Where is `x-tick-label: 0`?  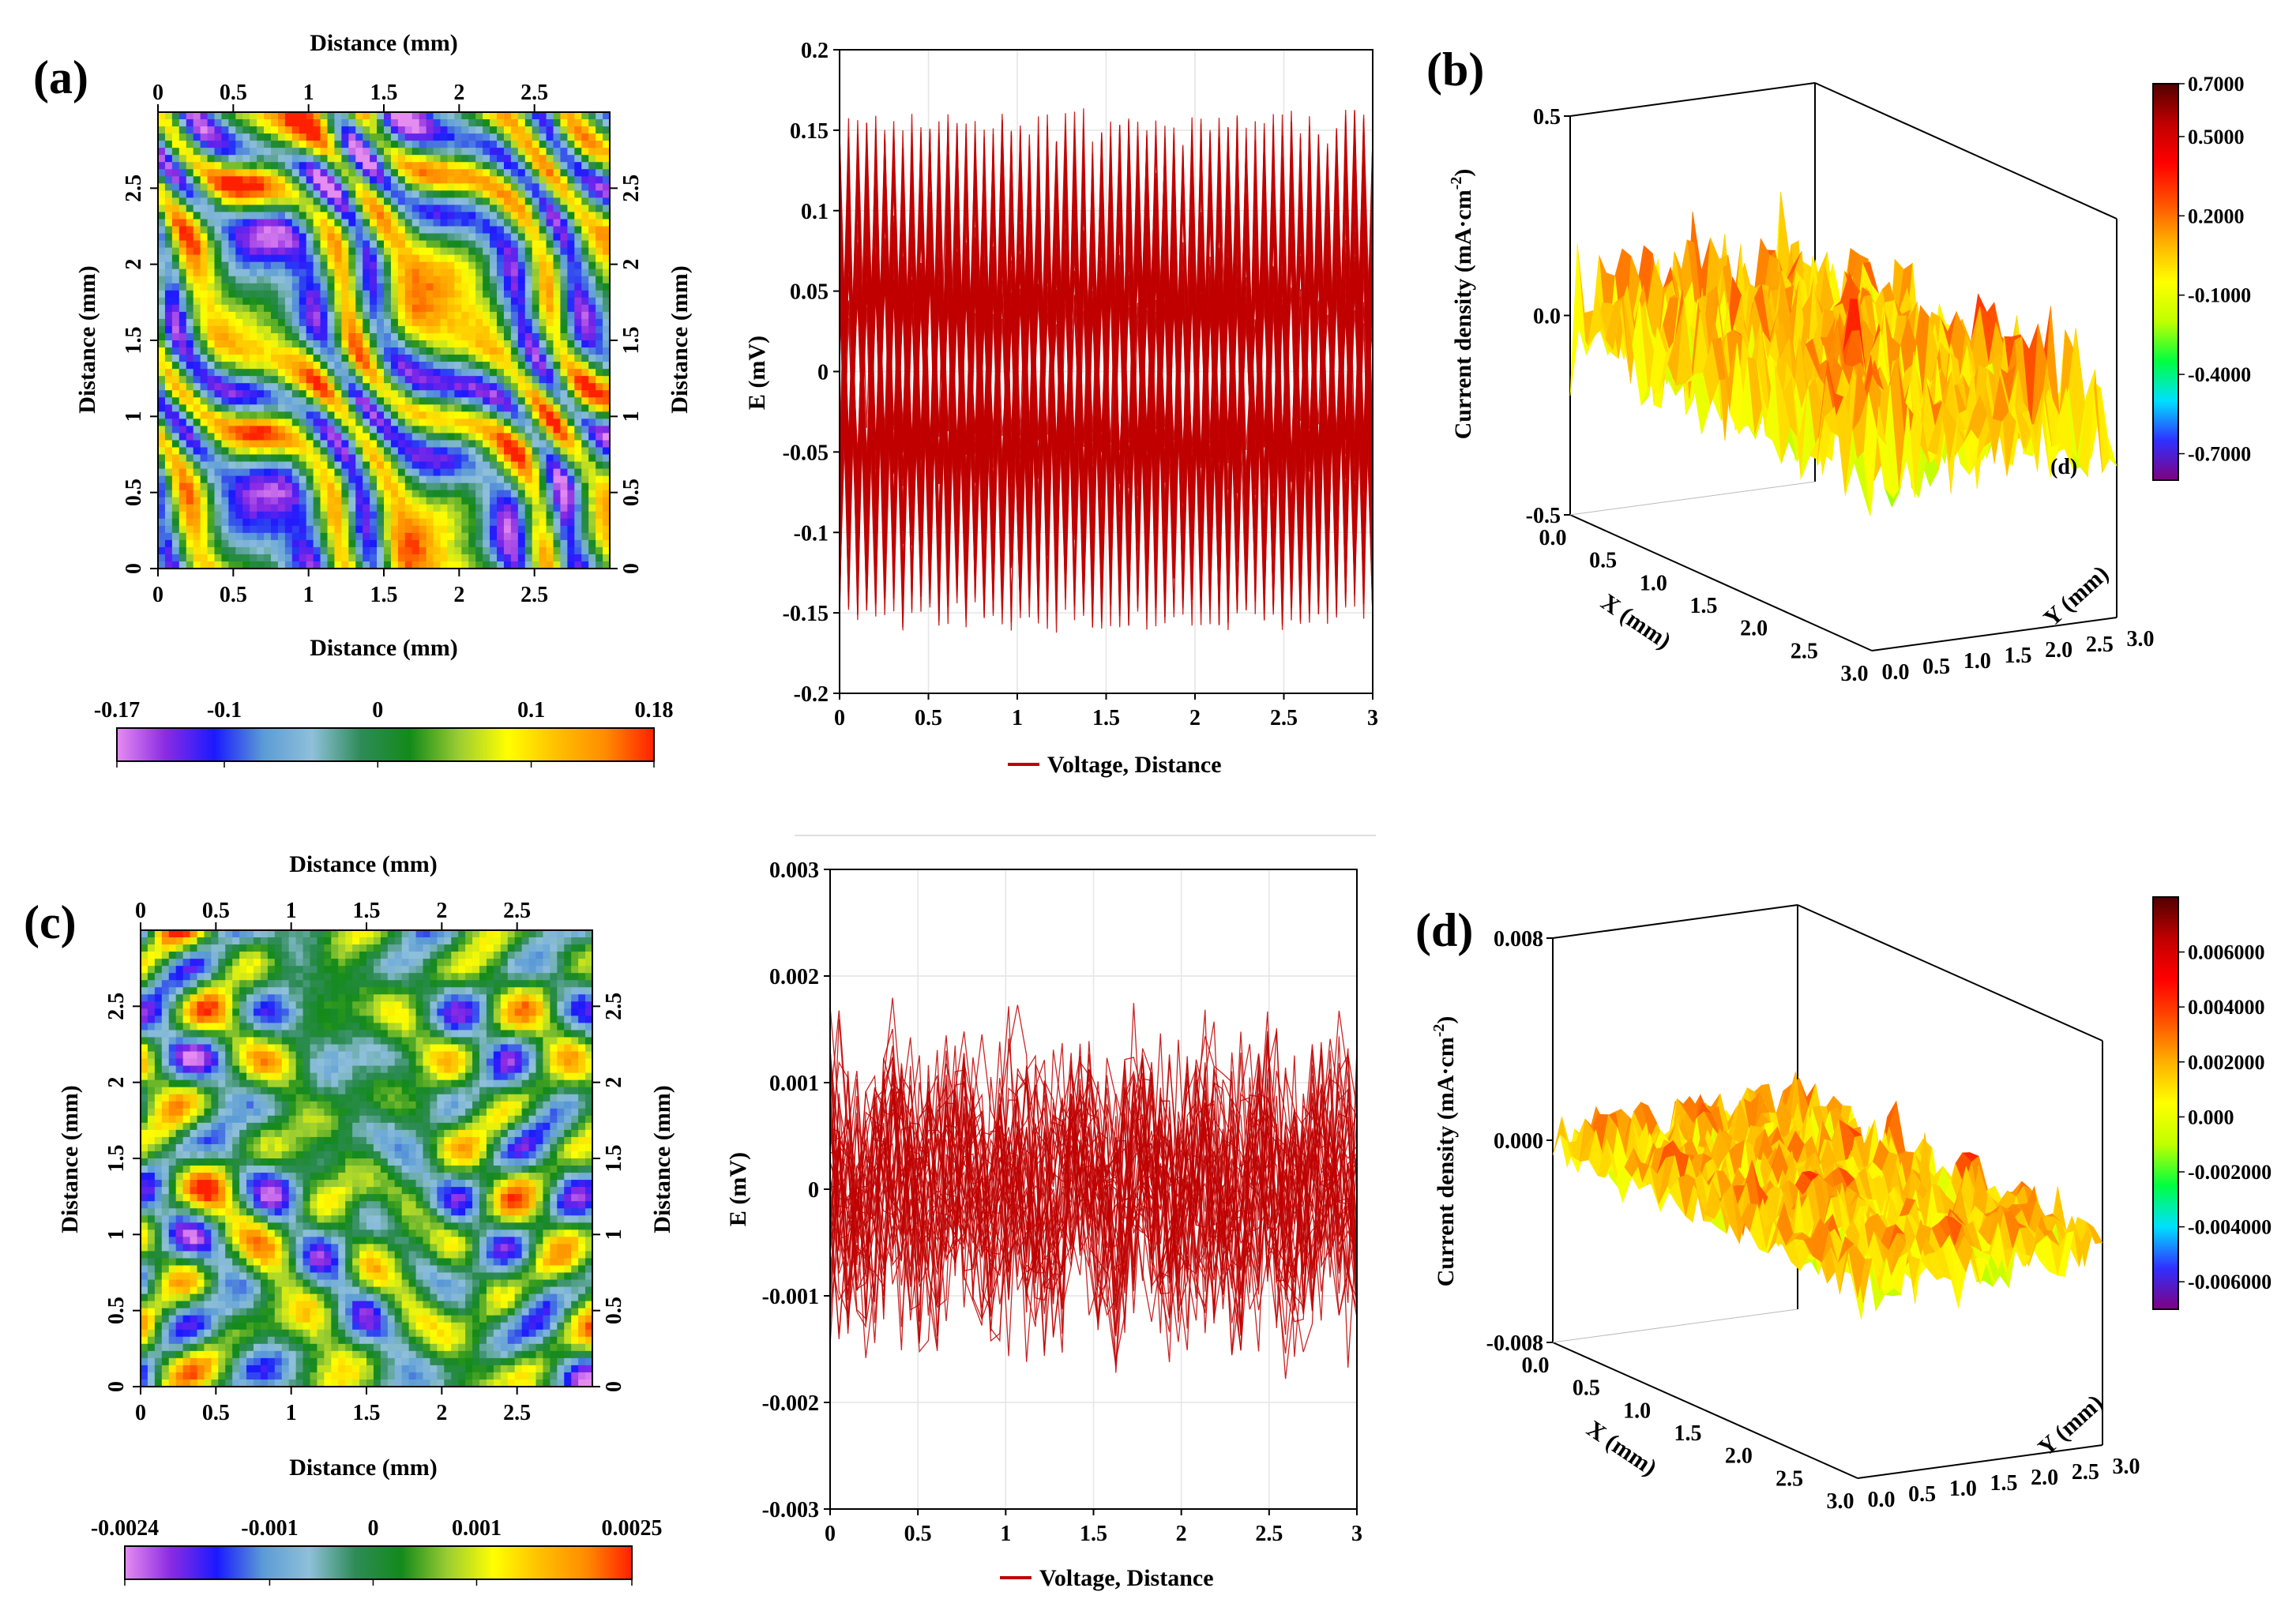 x-tick-label: 0 is located at coordinates (840, 718).